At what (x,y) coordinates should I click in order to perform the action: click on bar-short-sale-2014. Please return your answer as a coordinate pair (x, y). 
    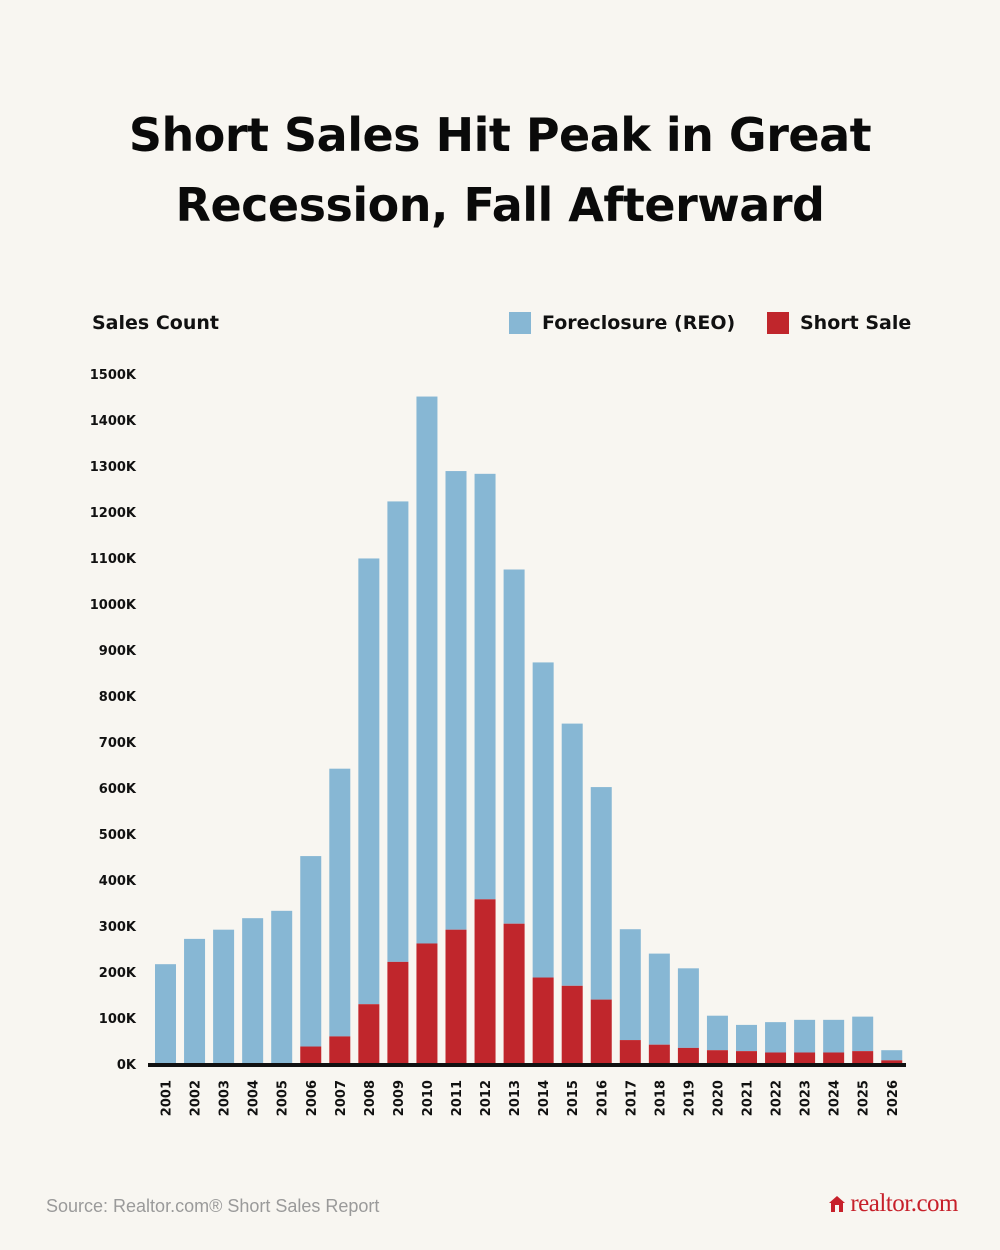
    Looking at the image, I should click on (543, 1020).